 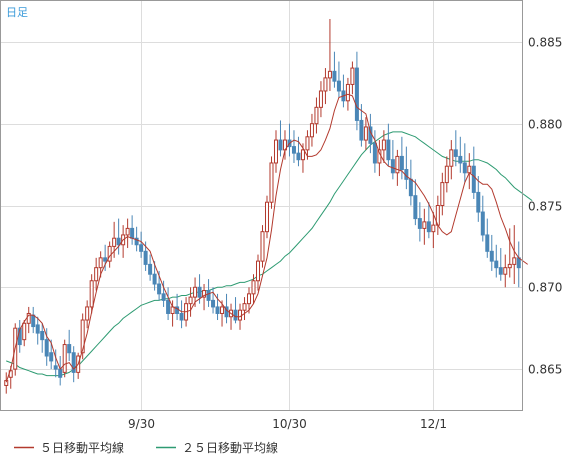 I want to click on timeframe-label: 日足, so click(x=17, y=12).